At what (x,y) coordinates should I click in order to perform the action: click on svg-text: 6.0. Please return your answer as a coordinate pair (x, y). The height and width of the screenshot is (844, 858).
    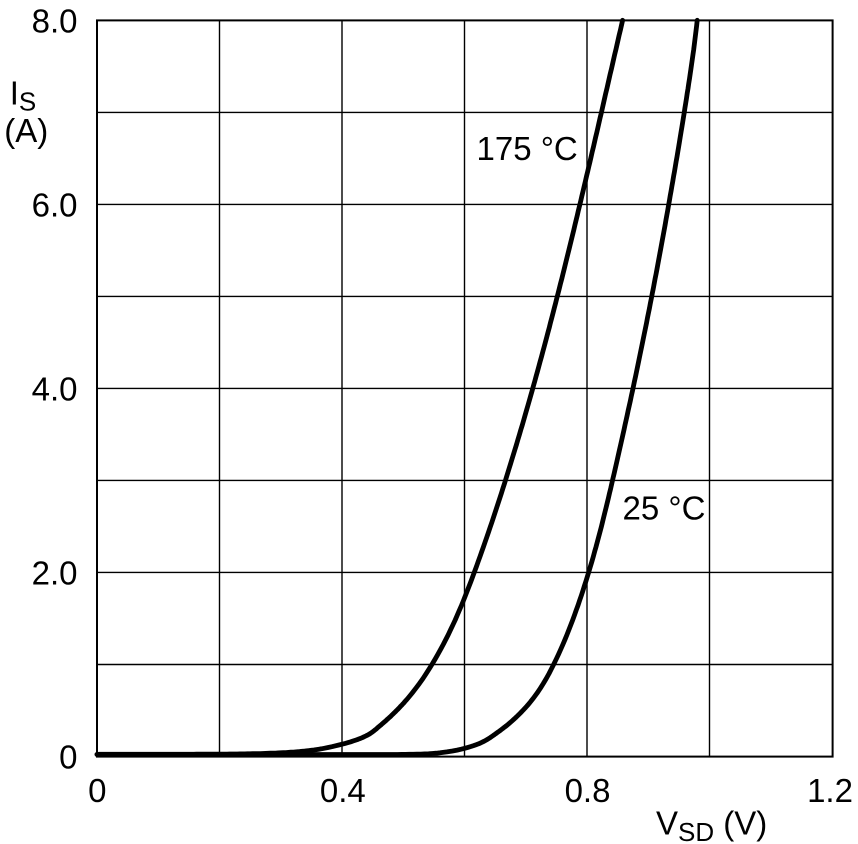
    Looking at the image, I should click on (55, 204).